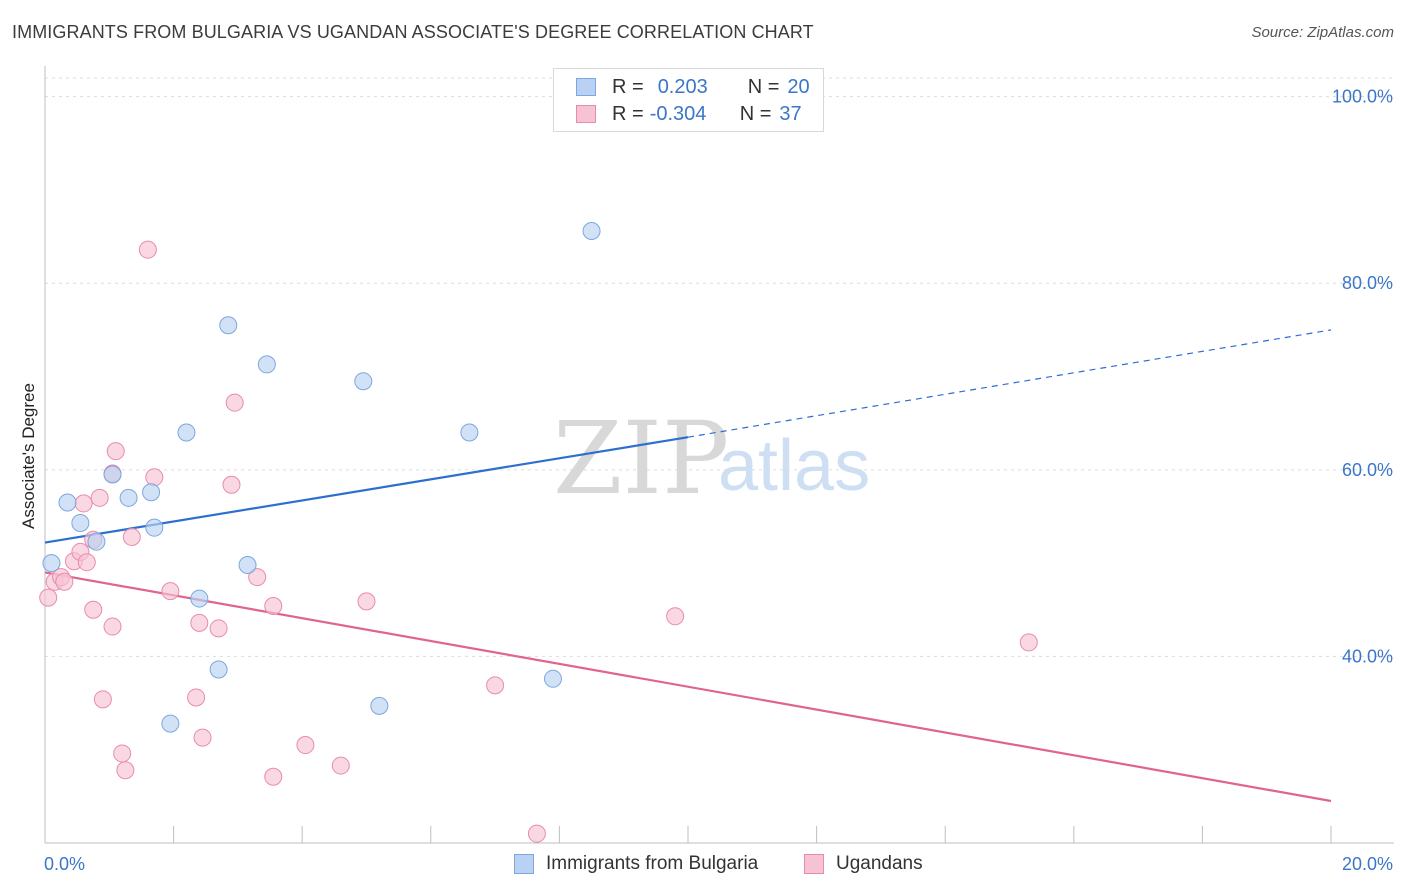 Image resolution: width=1406 pixels, height=892 pixels. Describe the element at coordinates (652, 863) in the screenshot. I see `bottom-legend-label-blue: Immigrants from Bulgaria` at that location.